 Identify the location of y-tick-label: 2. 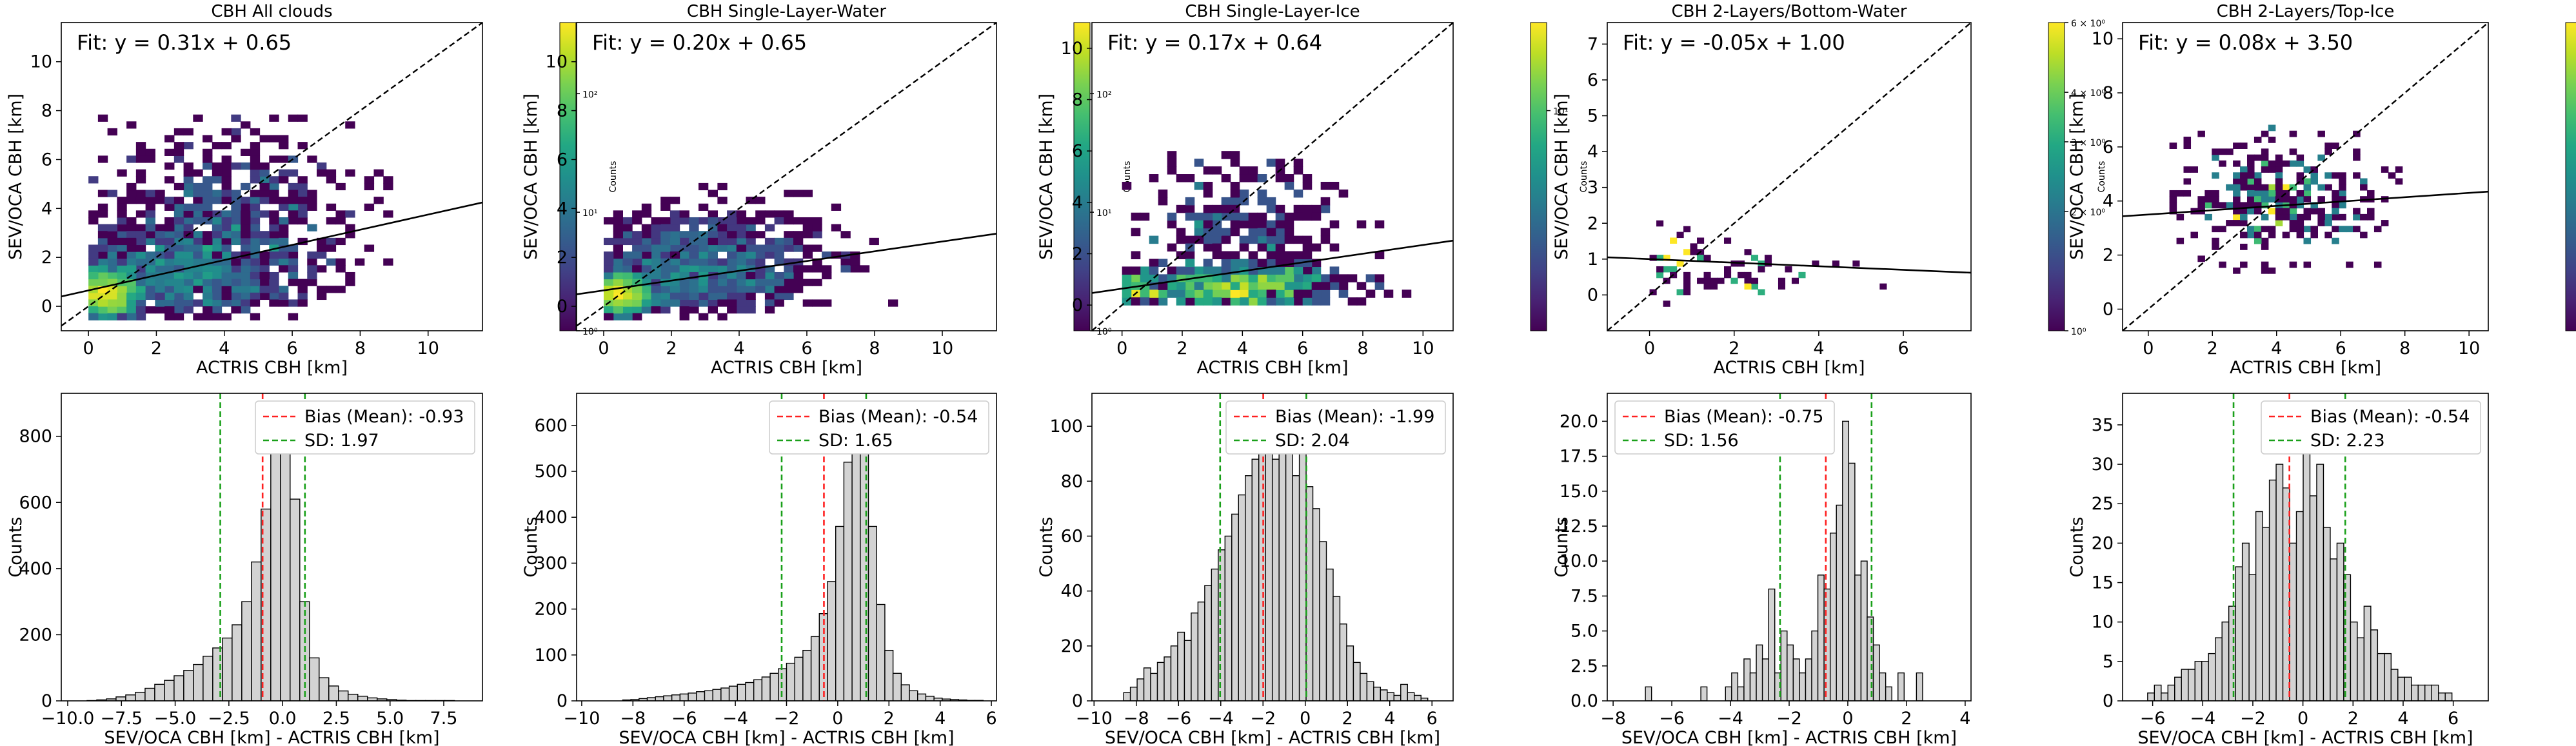
(562, 258).